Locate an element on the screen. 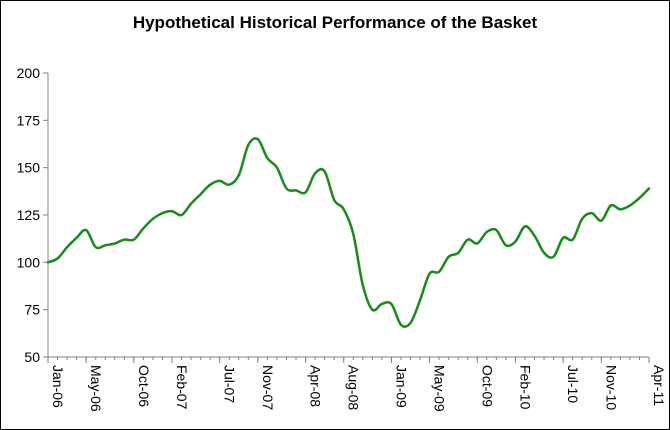 The width and height of the screenshot is (670, 430). x-tick-label: Jul-07 is located at coordinates (230, 384).